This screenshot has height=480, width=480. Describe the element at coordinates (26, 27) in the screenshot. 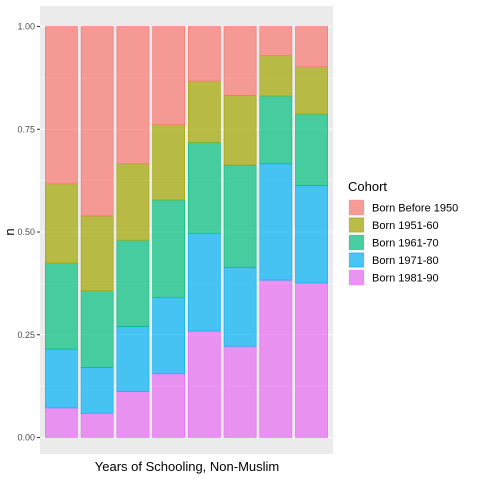

I see `y-tick-label: 1.00` at that location.